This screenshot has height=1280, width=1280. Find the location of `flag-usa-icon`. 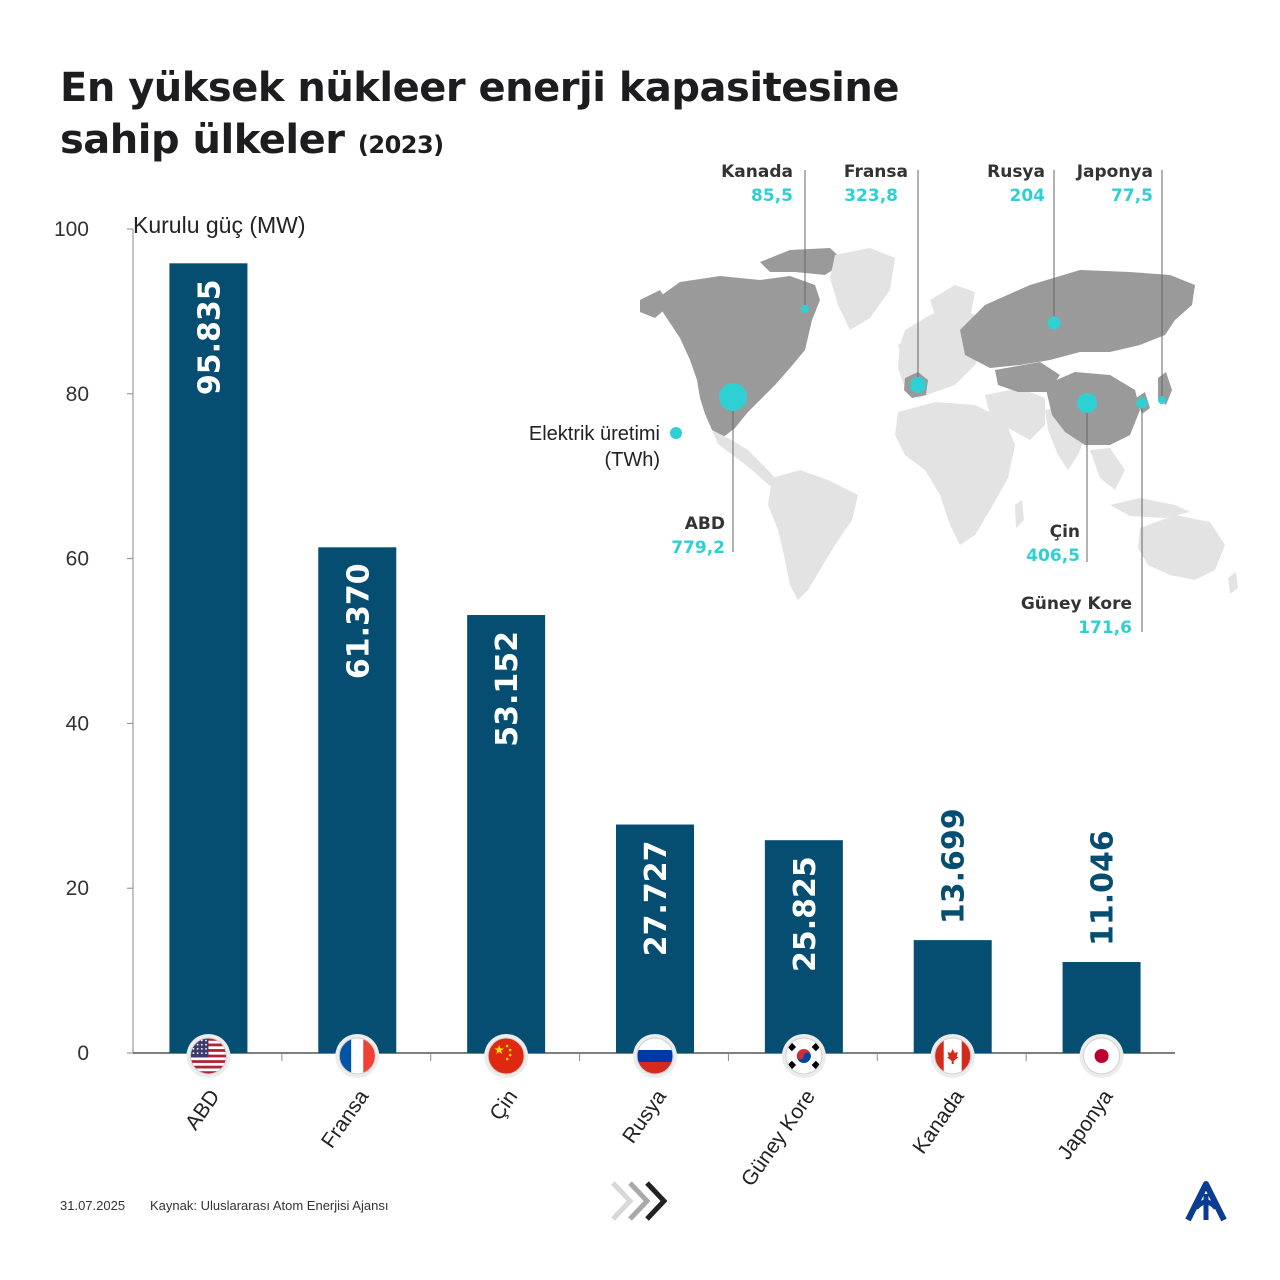

flag-usa-icon is located at coordinates (208, 1056).